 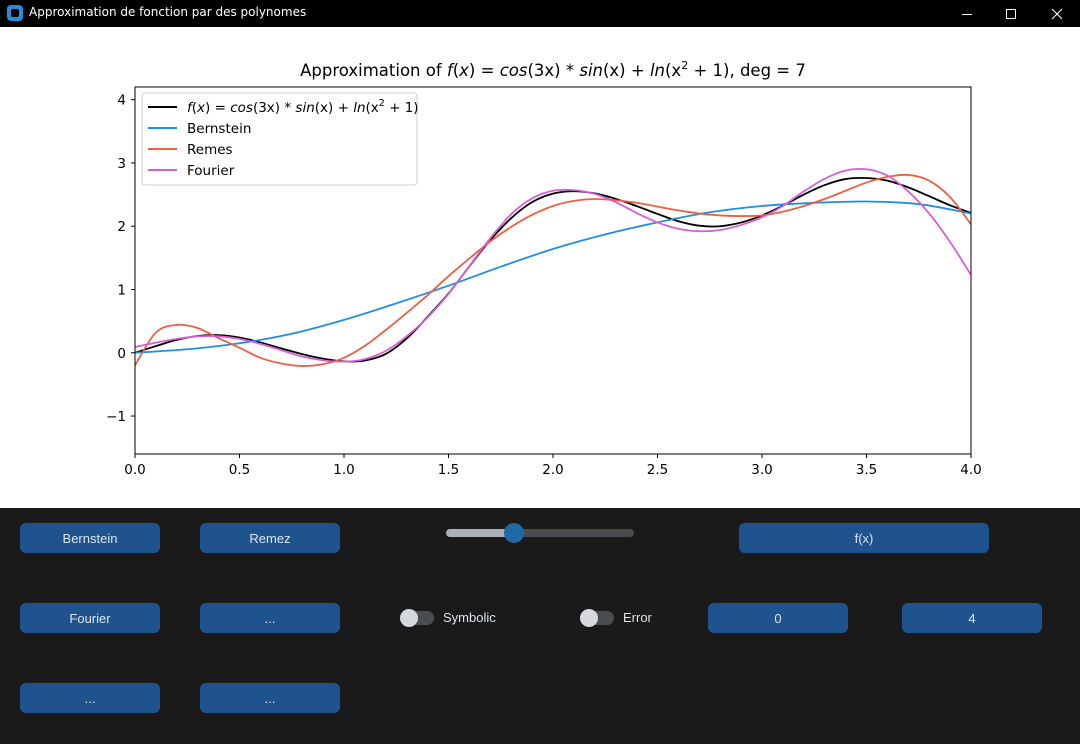 What do you see at coordinates (15, 13) in the screenshot?
I see `app-icon` at bounding box center [15, 13].